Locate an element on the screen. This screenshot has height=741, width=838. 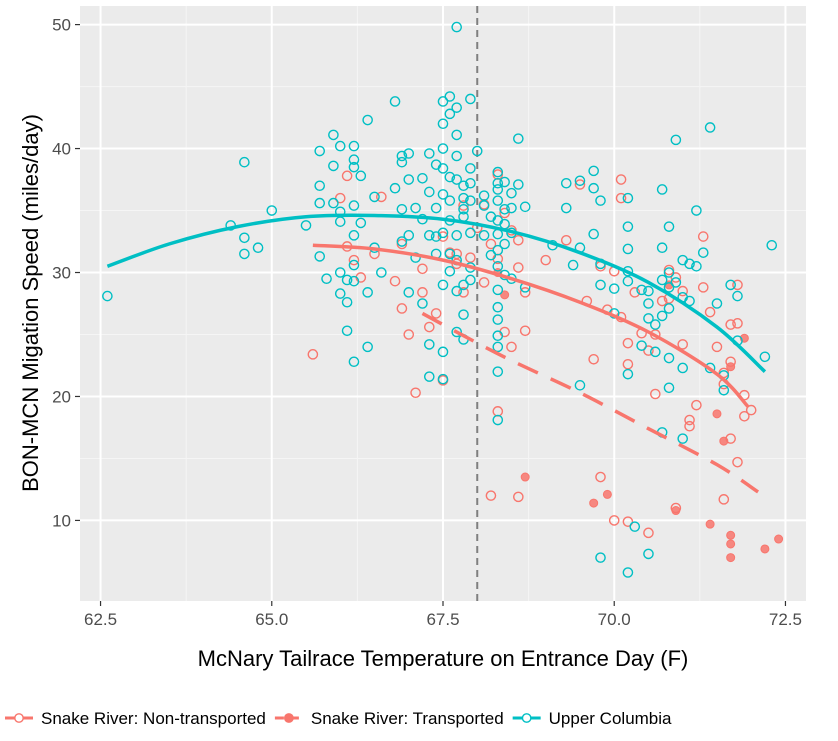
y-axis-ticks: 10 20 30 40 50 is located at coordinates (66, 273).